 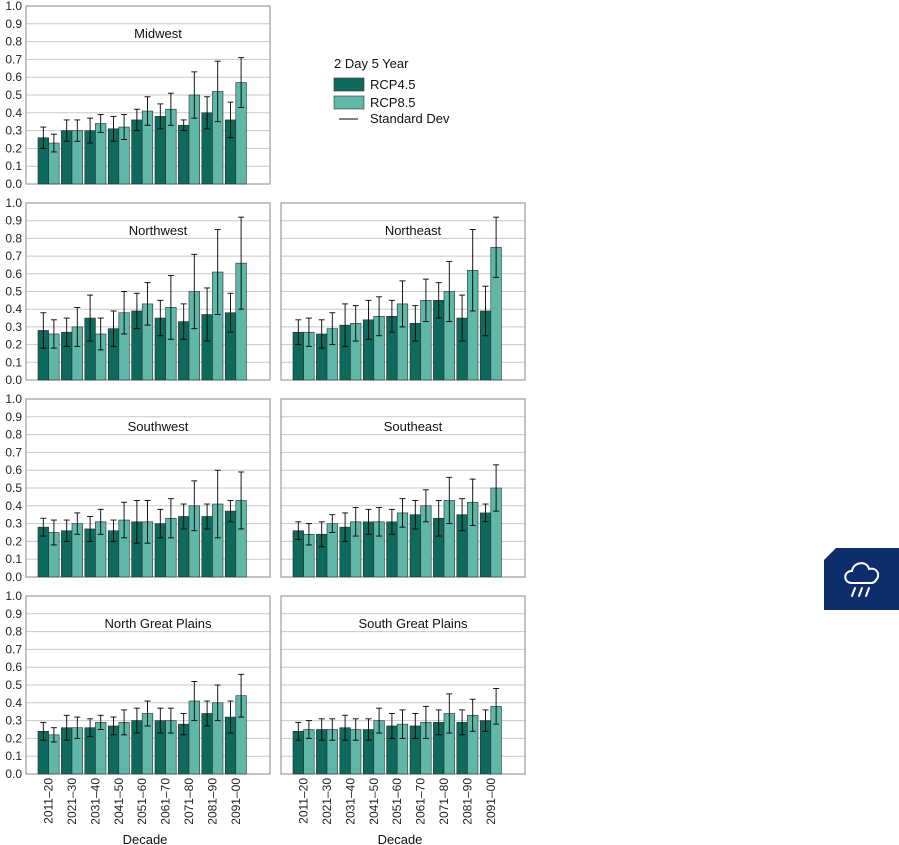 I want to click on x-tick-label: 2051–60, so click(x=142, y=801).